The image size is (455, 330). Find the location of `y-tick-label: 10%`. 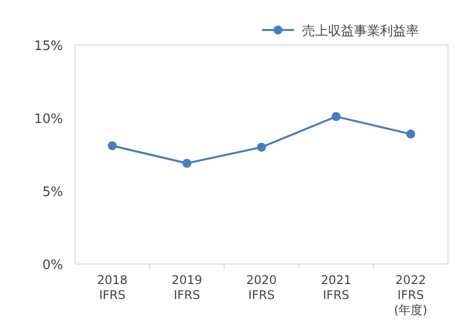

y-tick-label: 10% is located at coordinates (48, 119).